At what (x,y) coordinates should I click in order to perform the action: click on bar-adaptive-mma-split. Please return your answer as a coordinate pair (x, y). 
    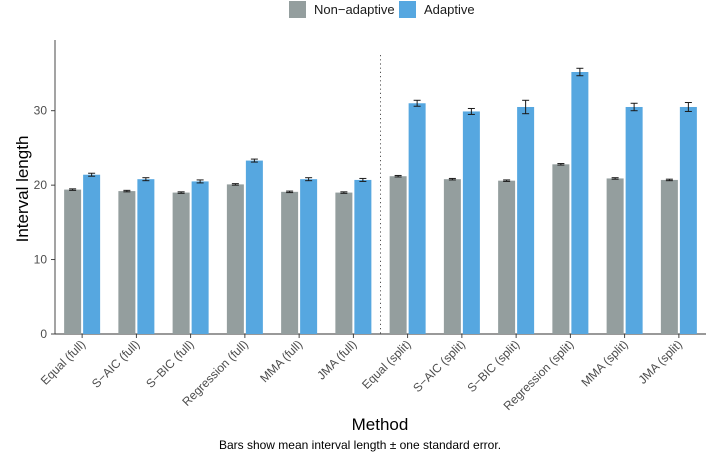
    Looking at the image, I should click on (634, 220).